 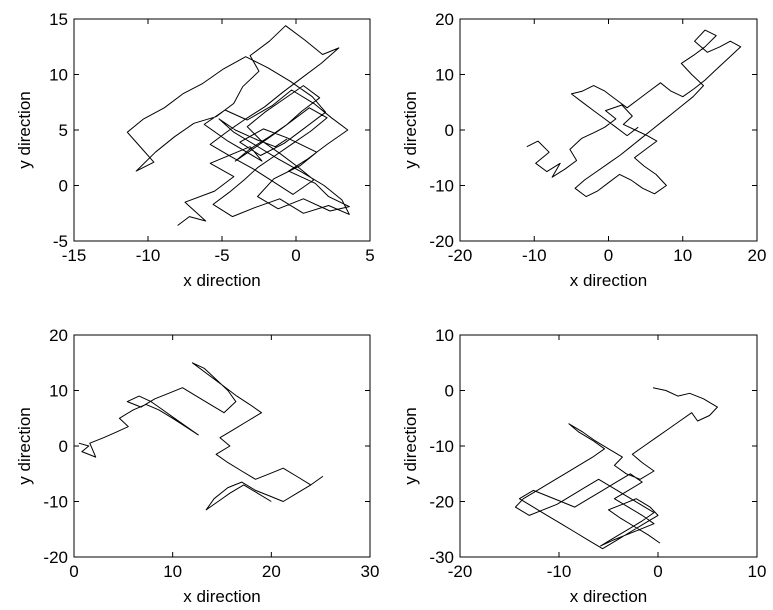 What do you see at coordinates (221, 255) in the screenshot?
I see `x-tick-label: -5` at bounding box center [221, 255].